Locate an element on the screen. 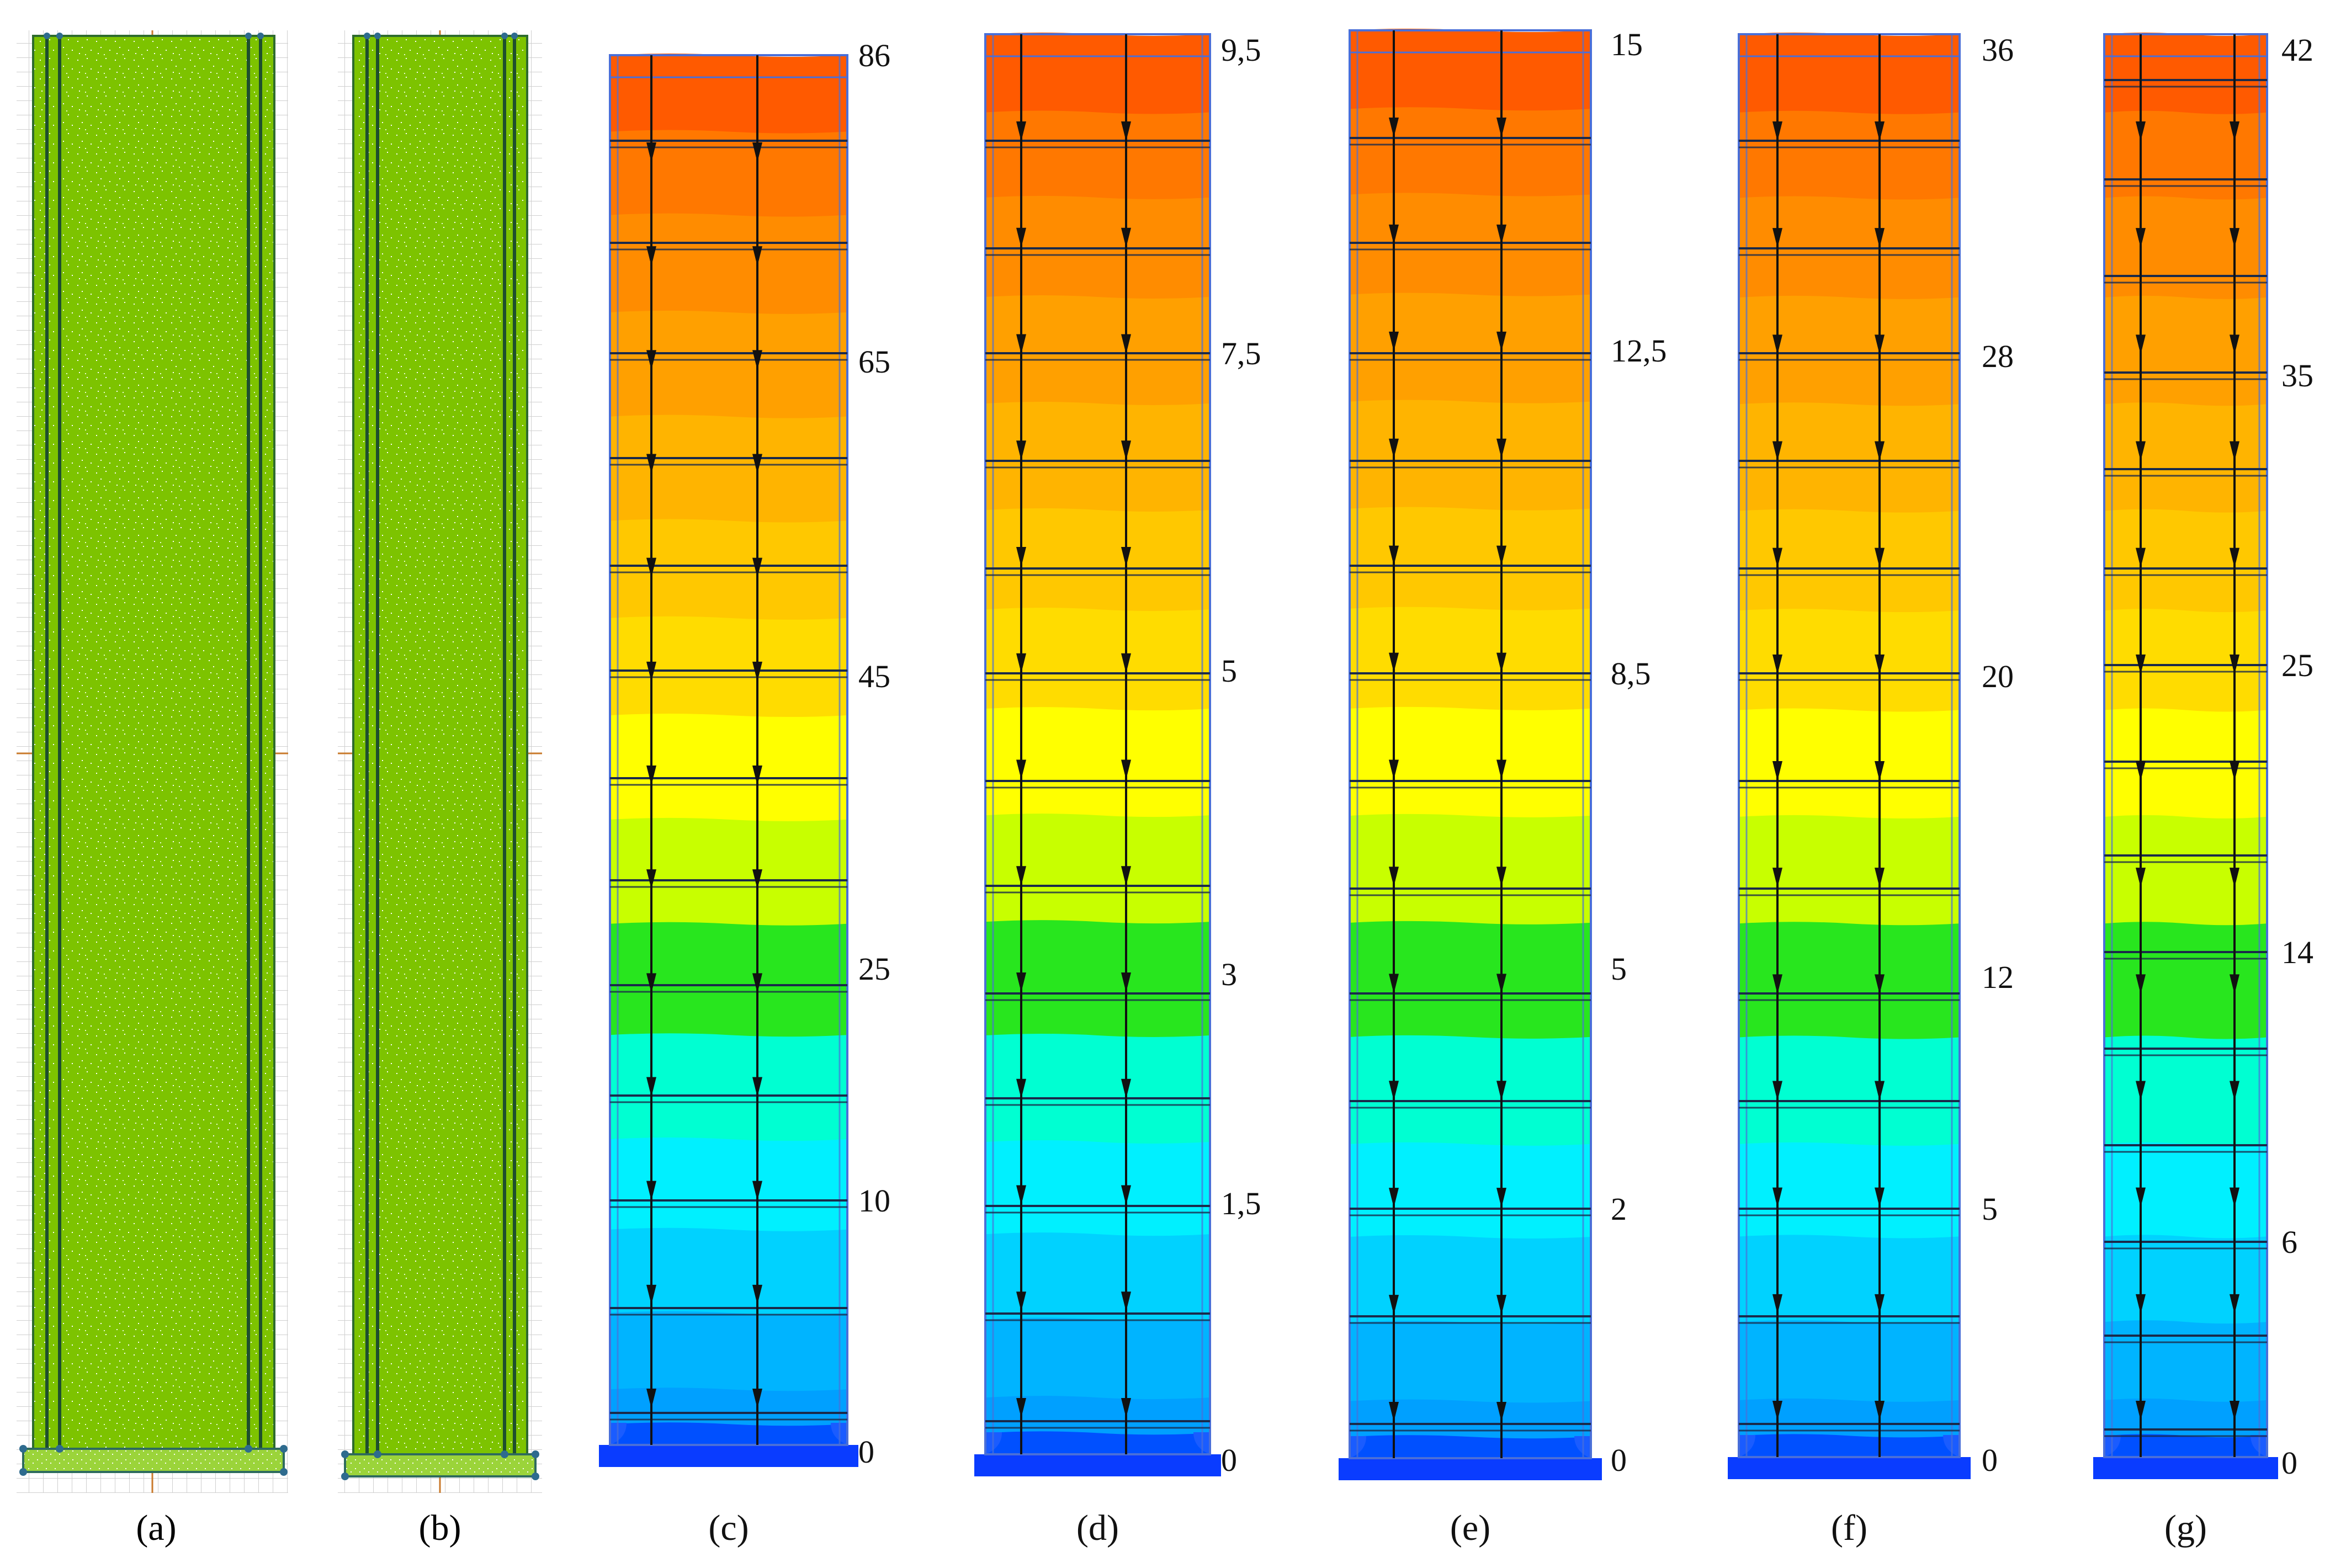 The image size is (2330, 1568). panel-c-scale-label: 0 is located at coordinates (866, 1452).